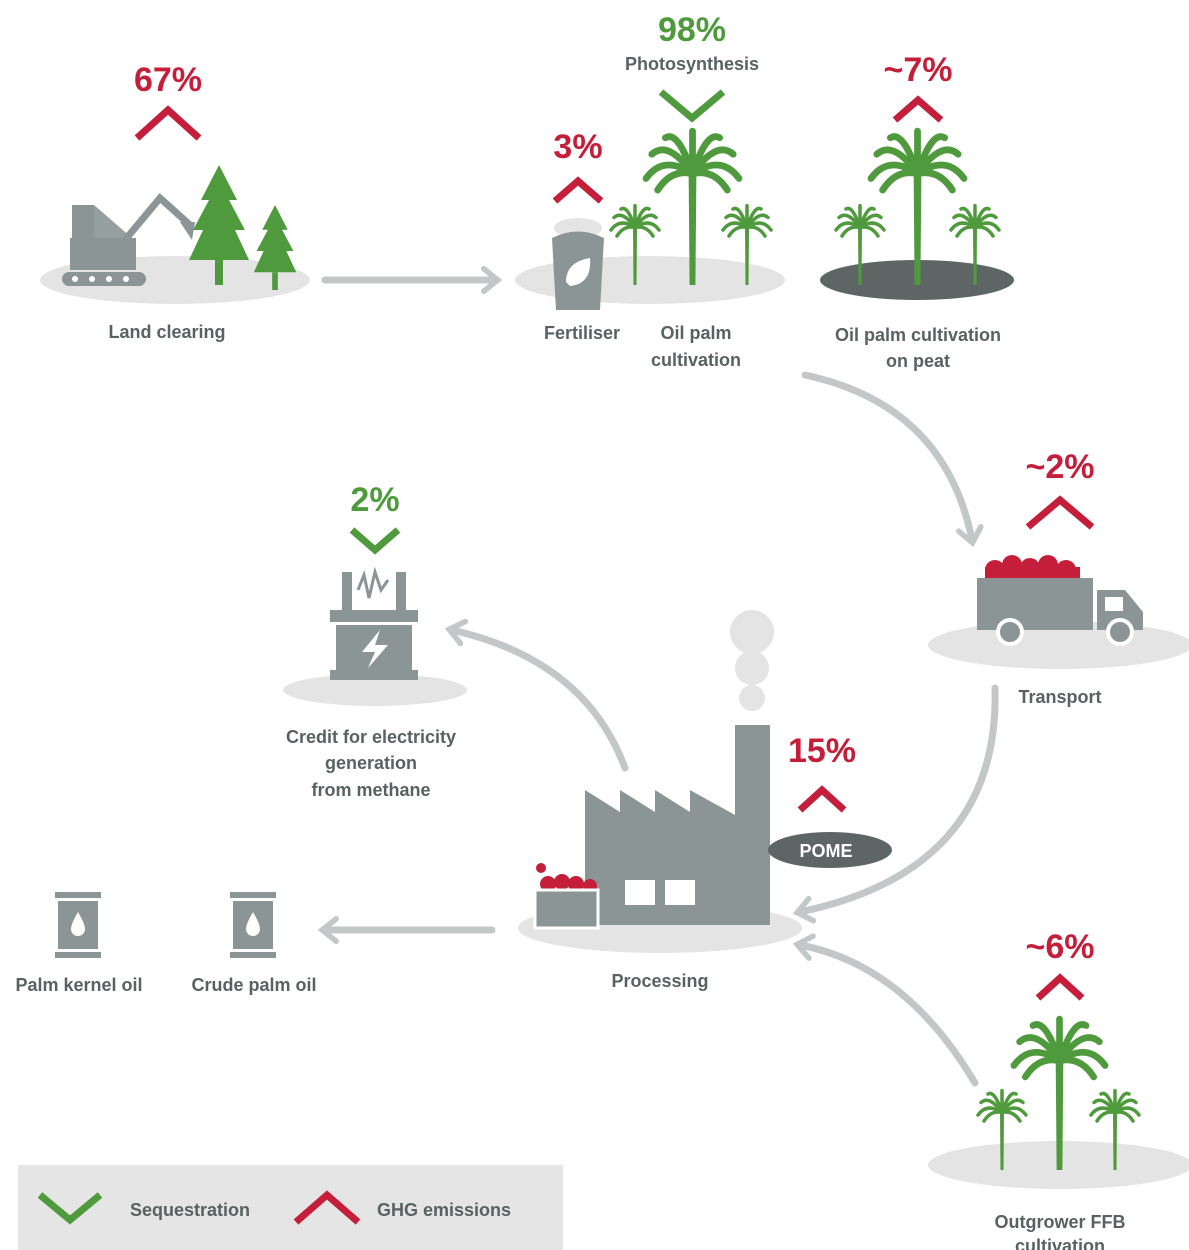  What do you see at coordinates (1060, 600) in the screenshot?
I see `truck` at bounding box center [1060, 600].